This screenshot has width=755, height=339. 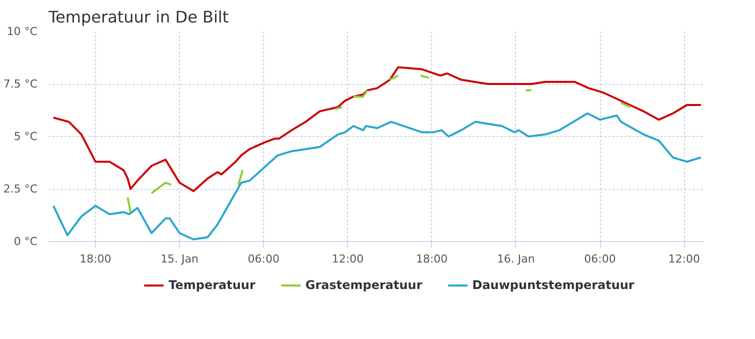 I want to click on y-tick-label: 10 °C, so click(x=22, y=31).